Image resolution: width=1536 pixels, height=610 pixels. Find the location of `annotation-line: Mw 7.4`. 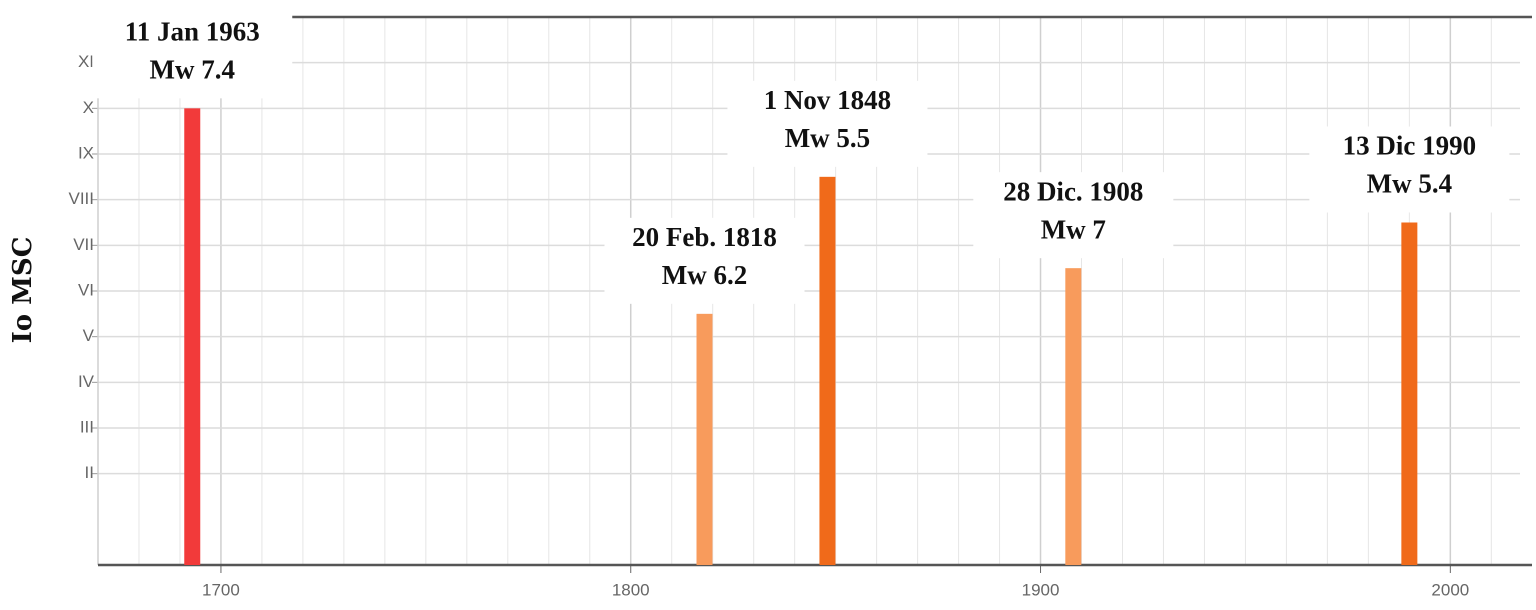

annotation-line: Mw 7.4 is located at coordinates (192, 70).